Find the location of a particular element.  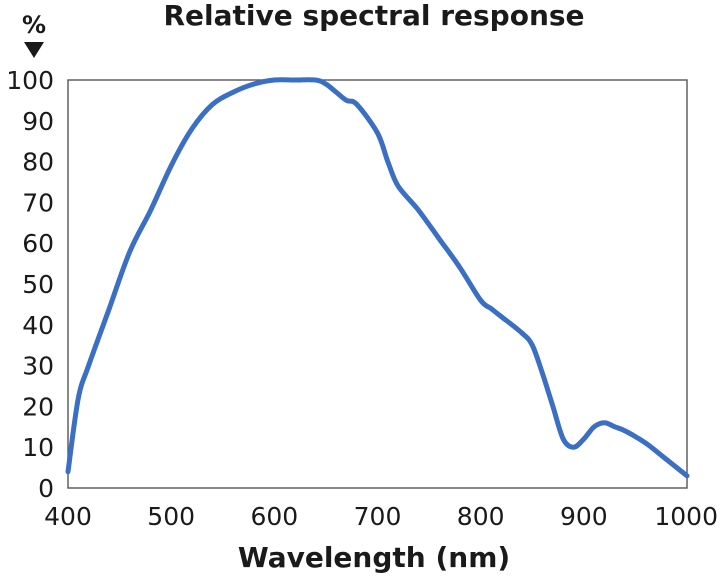

y-tick-label: 10 is located at coordinates (38, 447).